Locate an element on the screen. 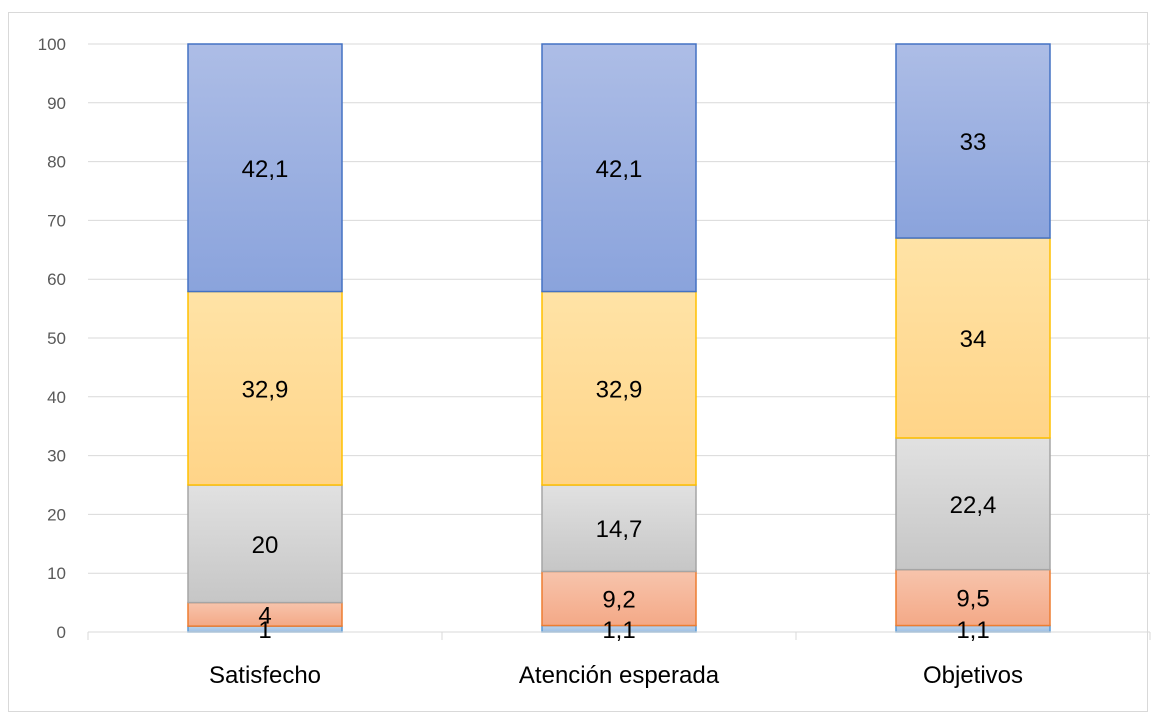  category-label: Atención esperada is located at coordinates (619, 675).